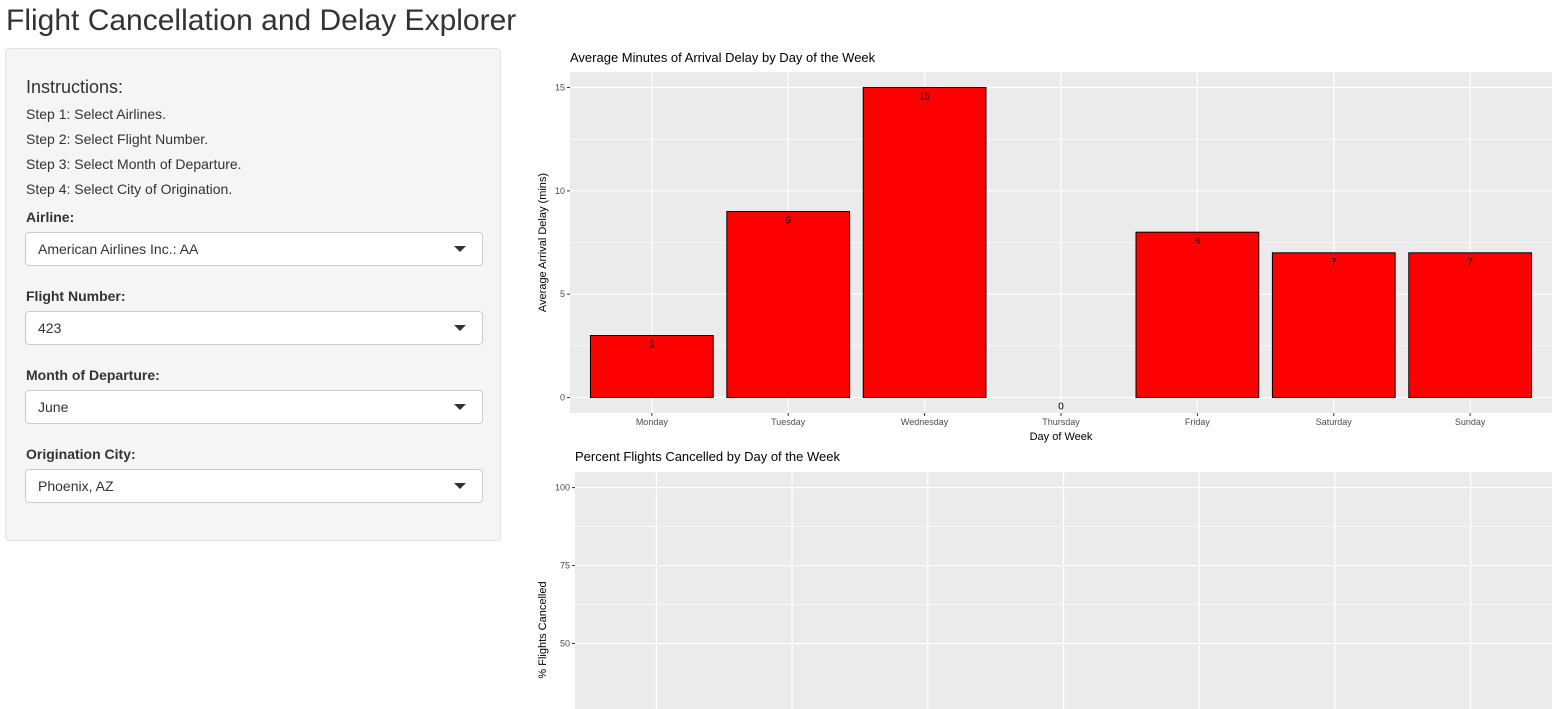 Image resolution: width=1562 pixels, height=709 pixels. What do you see at coordinates (1198, 241) in the screenshot?
I see `data-label: 8` at bounding box center [1198, 241].